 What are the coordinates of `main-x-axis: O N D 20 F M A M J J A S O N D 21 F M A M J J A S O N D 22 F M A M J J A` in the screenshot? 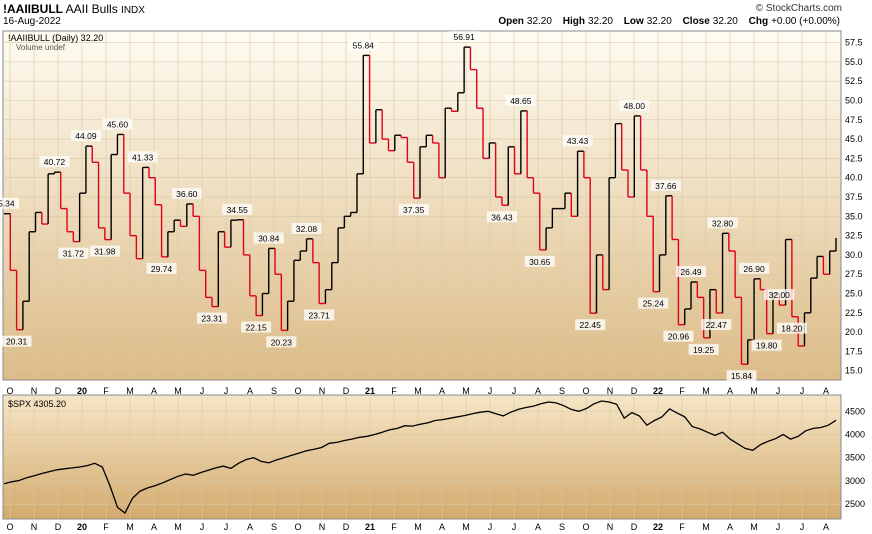 It's located at (417, 391).